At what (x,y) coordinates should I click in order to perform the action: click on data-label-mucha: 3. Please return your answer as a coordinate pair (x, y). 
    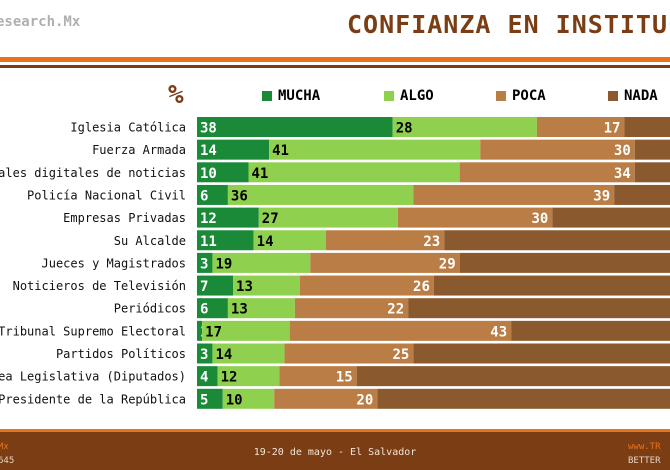
    Looking at the image, I should click on (204, 355).